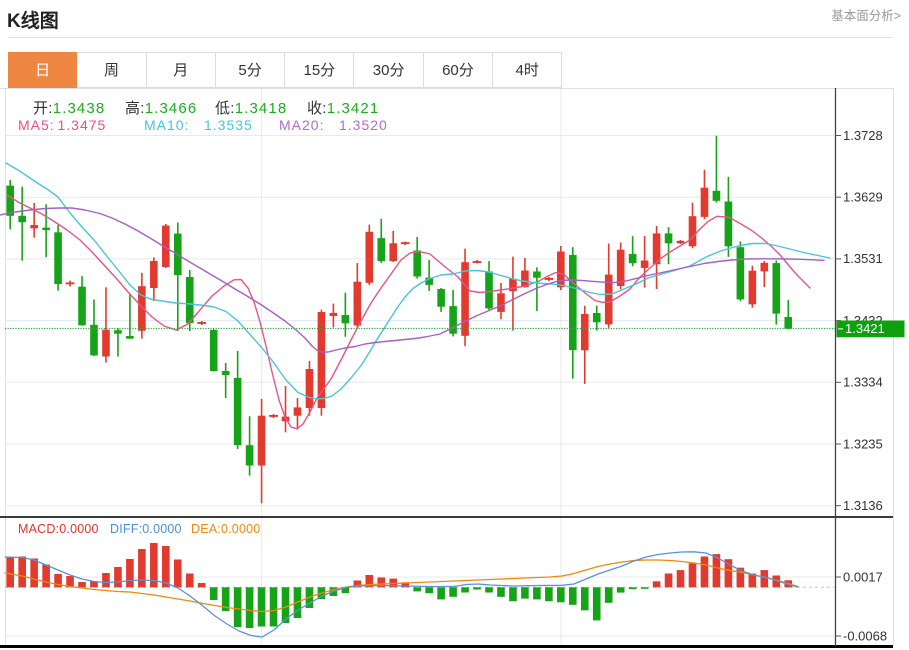  Describe the element at coordinates (865, 635) in the screenshot. I see `svg-text: -0.0068` at that location.